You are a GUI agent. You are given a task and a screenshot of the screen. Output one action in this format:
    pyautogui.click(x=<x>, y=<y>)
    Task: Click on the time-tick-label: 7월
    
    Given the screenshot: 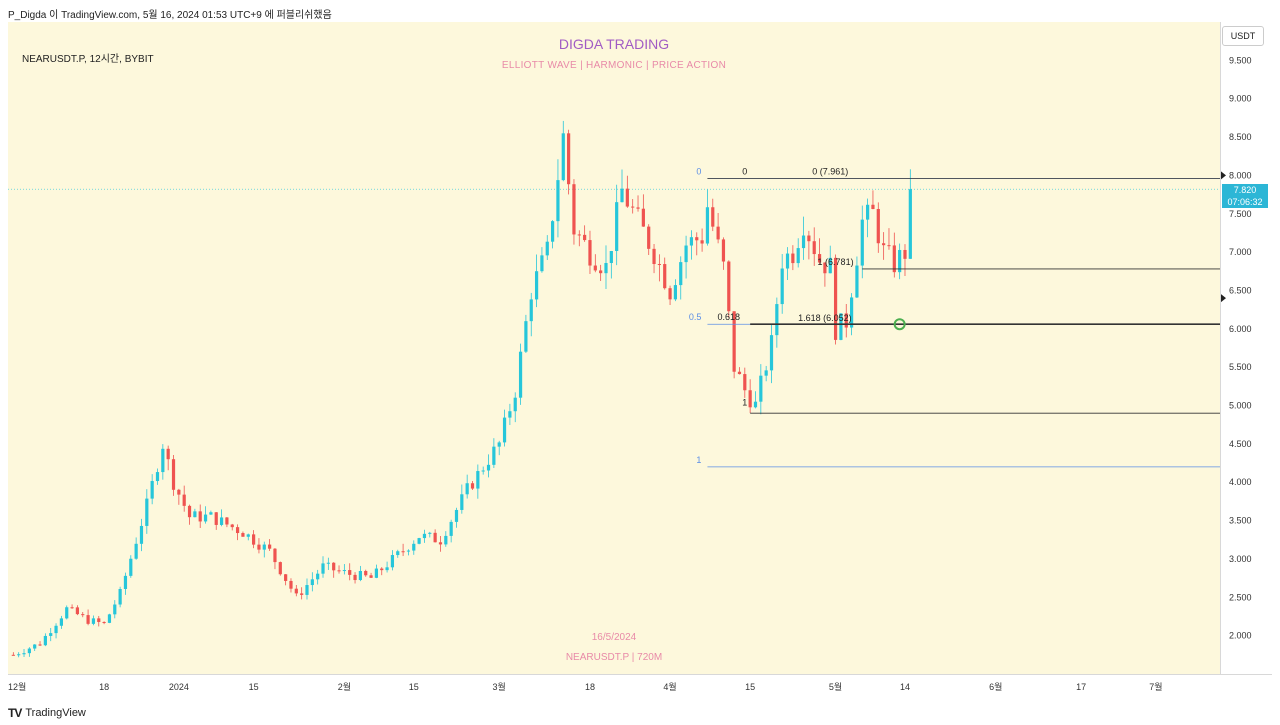 What is the action you would take?
    pyautogui.click(x=1155, y=686)
    